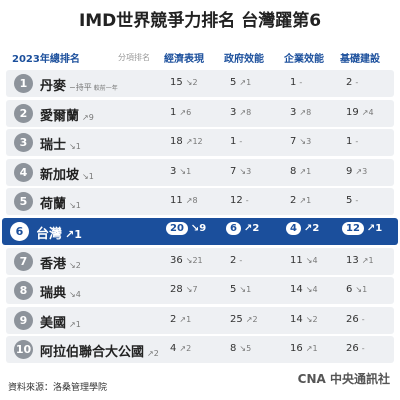 The height and width of the screenshot is (400, 400). What do you see at coordinates (305, 142) in the screenshot?
I see `sub-rank-change: ↘3` at bounding box center [305, 142].